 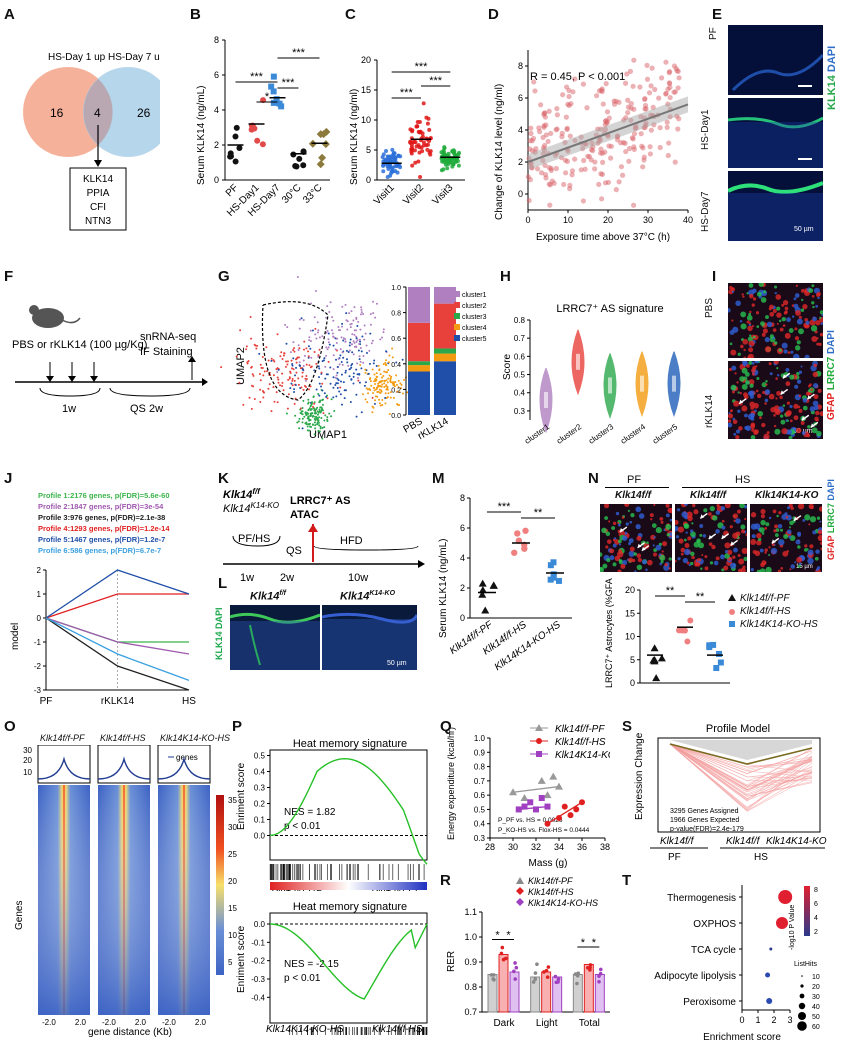 What do you see at coordinates (134, 57) in the screenshot?
I see `venn-right-label: HS-Day 7 up` at bounding box center [134, 57].